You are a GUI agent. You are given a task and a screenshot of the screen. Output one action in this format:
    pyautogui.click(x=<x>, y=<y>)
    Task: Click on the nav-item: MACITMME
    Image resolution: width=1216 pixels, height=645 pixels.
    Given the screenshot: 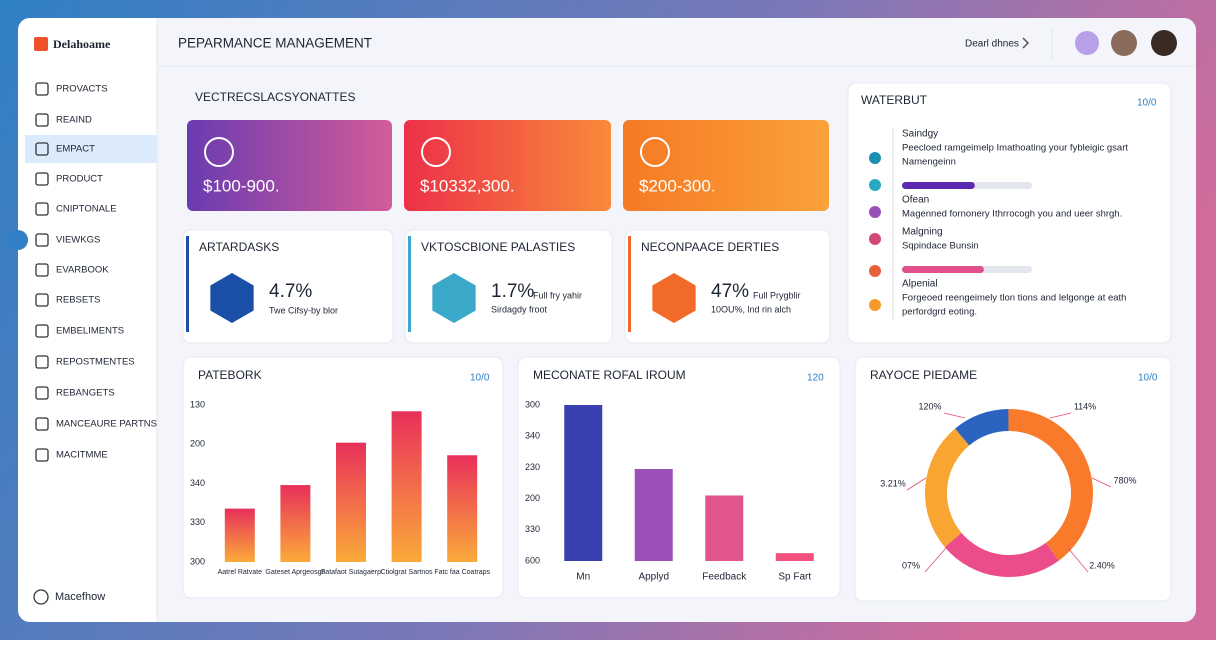 What is the action you would take?
    pyautogui.click(x=82, y=455)
    